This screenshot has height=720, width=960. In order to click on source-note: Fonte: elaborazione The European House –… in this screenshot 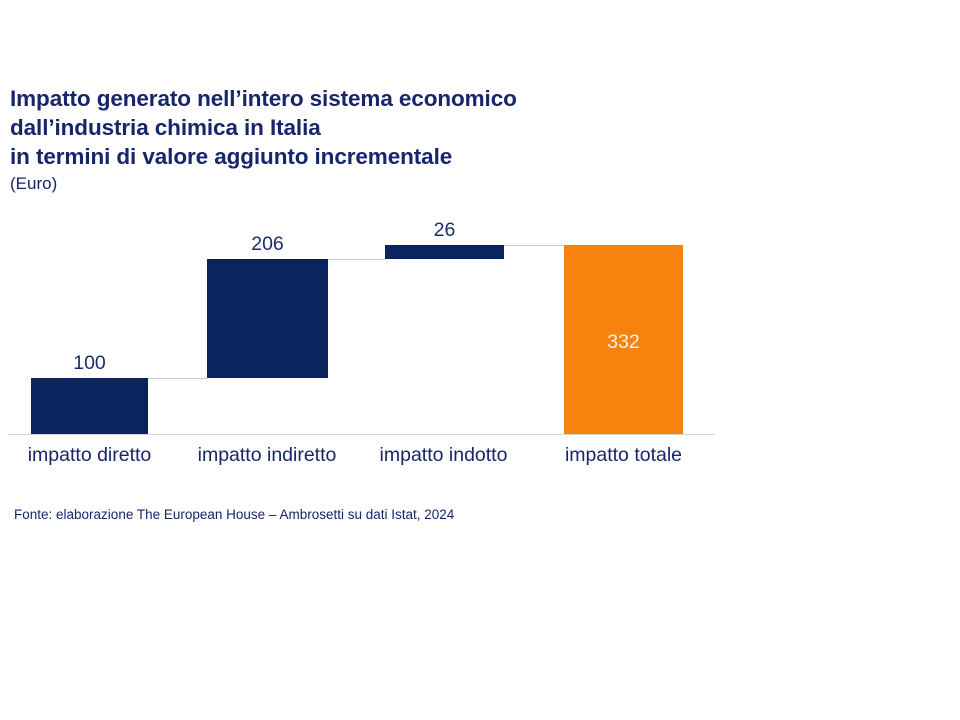, I will do `click(234, 514)`.